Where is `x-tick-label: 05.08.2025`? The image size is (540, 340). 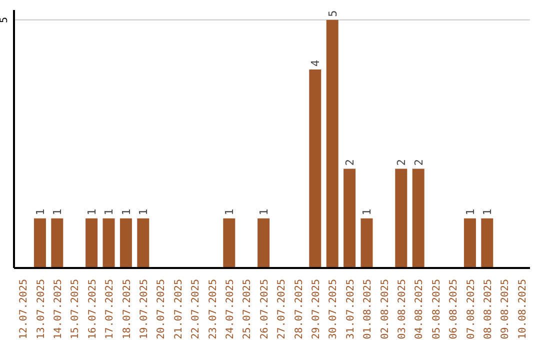
x-tick-label: 05.08.2025 is located at coordinates (436, 309).